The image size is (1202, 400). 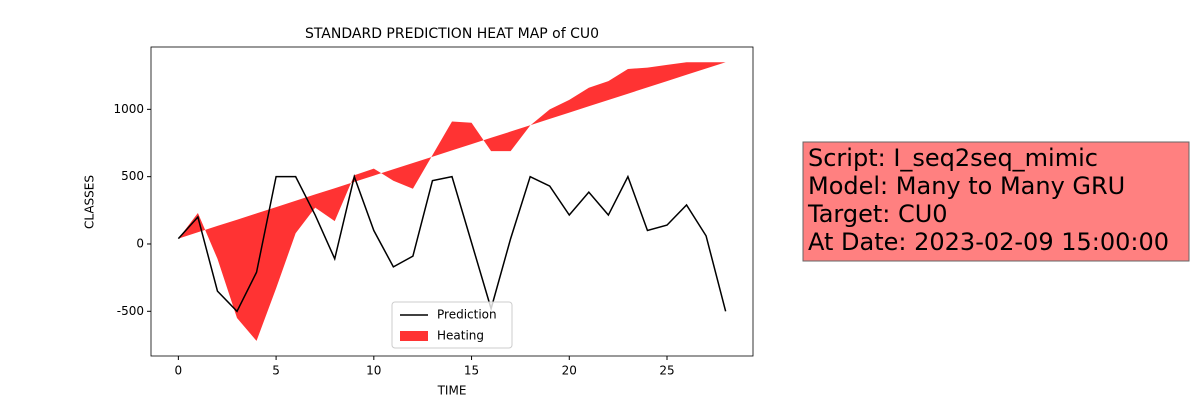 What do you see at coordinates (276, 371) in the screenshot?
I see `x-tick-label: 5` at bounding box center [276, 371].